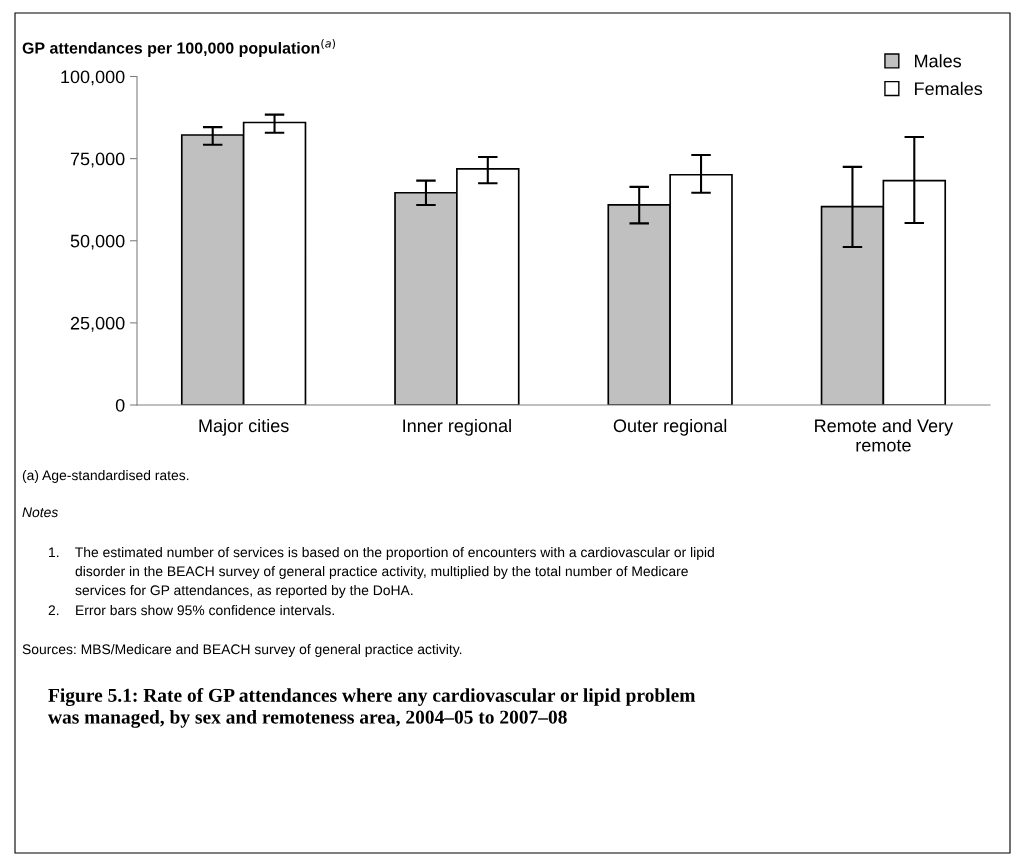  I want to click on x-tick-label: Outer regional, so click(670, 427).